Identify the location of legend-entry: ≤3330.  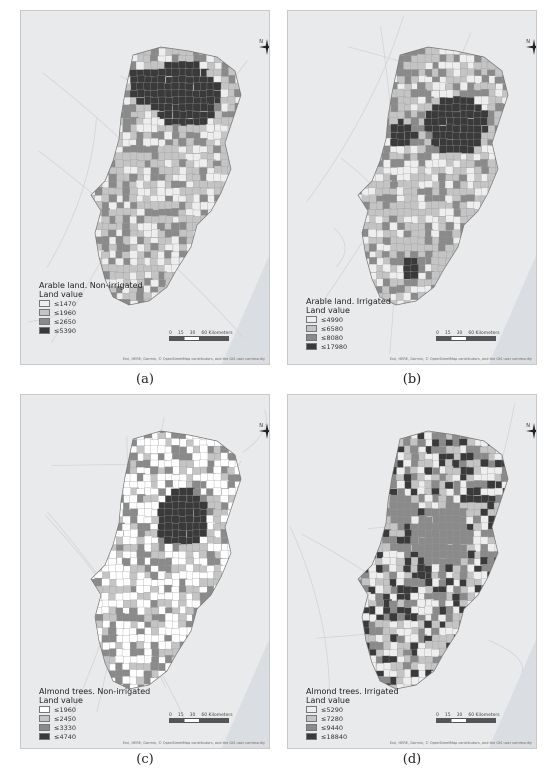
(94, 727).